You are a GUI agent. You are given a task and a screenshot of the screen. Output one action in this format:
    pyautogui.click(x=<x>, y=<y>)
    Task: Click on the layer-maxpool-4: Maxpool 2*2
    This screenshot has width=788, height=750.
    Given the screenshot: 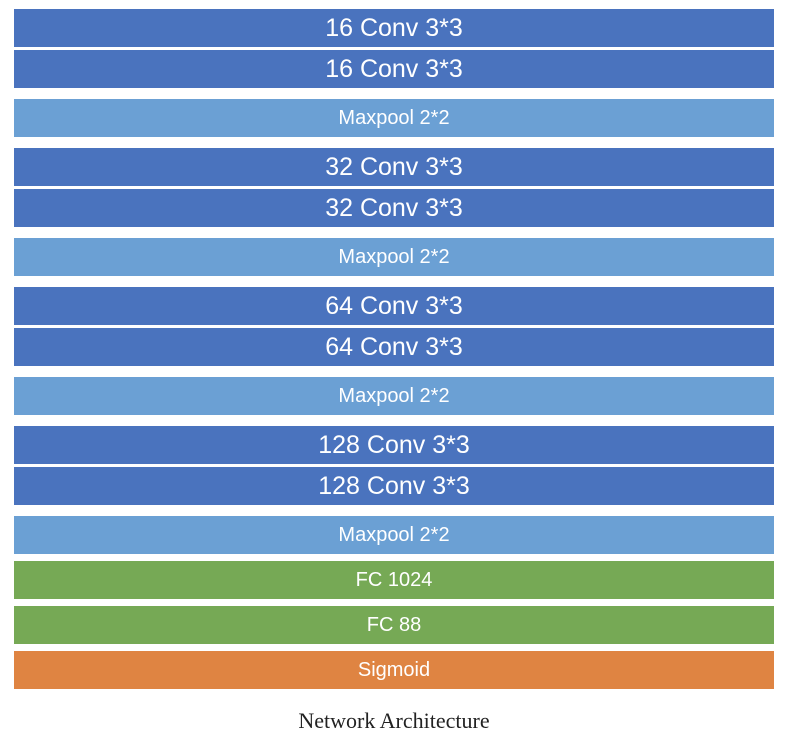 What is the action you would take?
    pyautogui.click(x=394, y=535)
    